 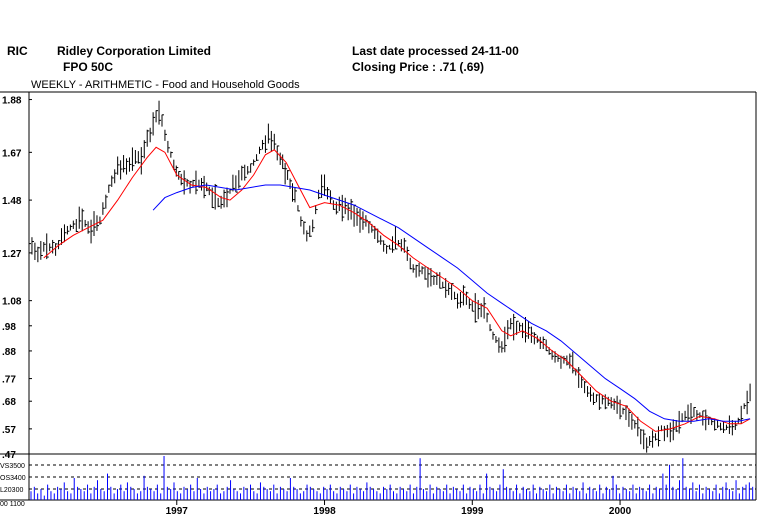 I want to click on y-tick-label: 1.27, so click(x=12, y=254).